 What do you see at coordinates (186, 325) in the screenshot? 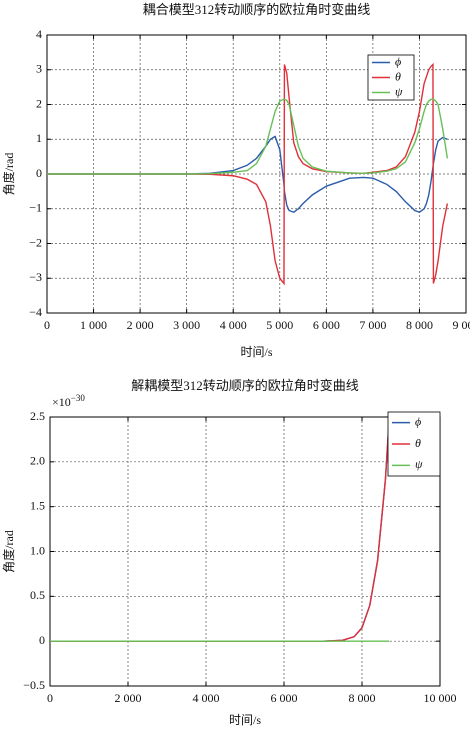
I see `x-tick-label: 3 000` at bounding box center [186, 325].